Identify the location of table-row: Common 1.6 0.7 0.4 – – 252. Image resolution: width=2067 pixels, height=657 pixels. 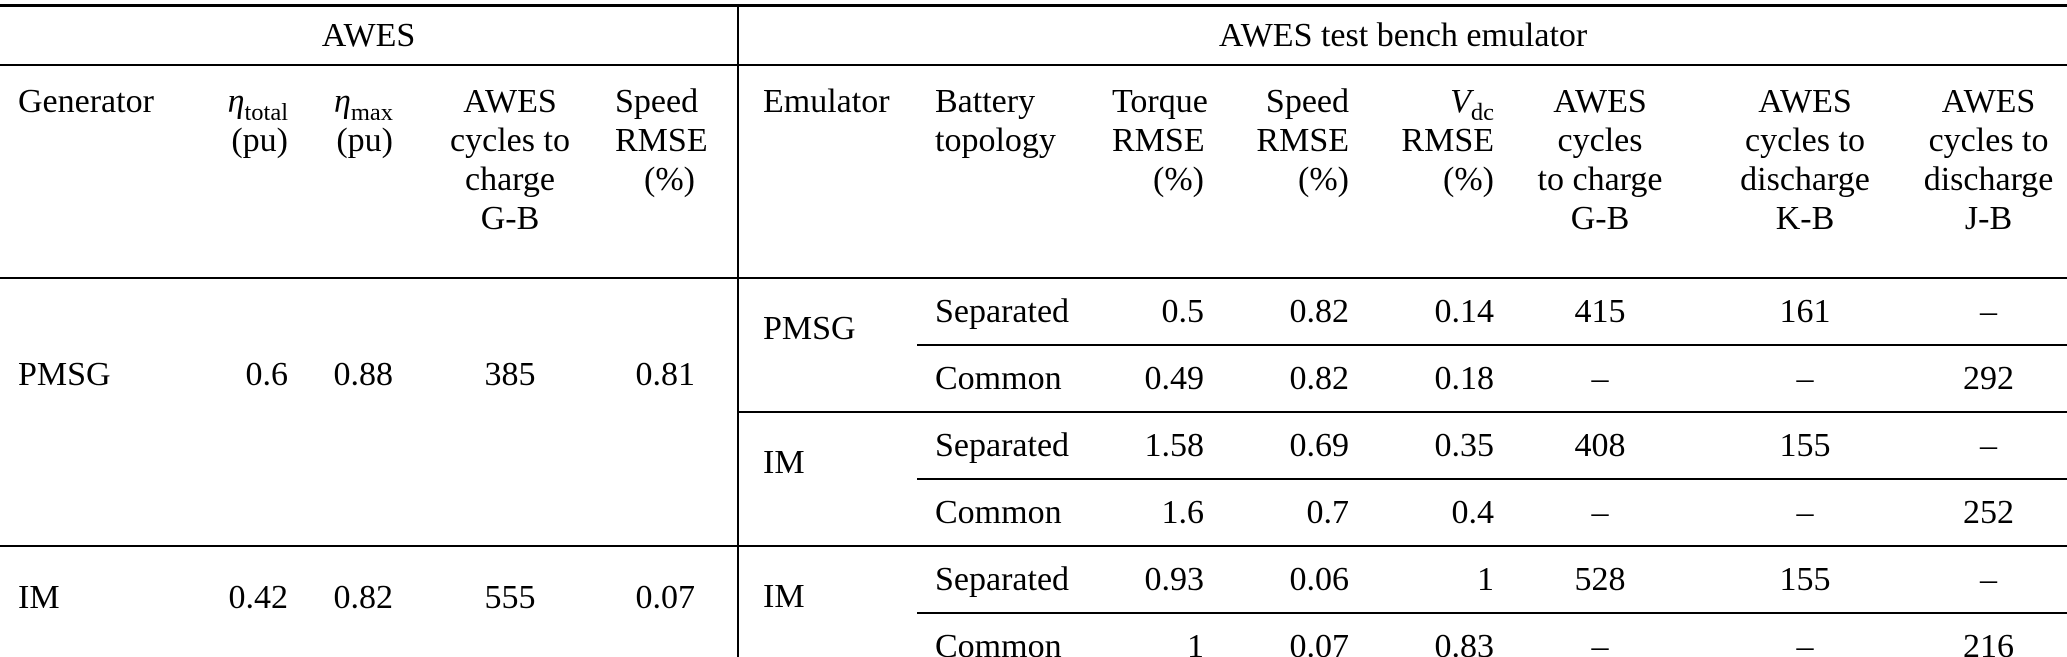
(1033, 513).